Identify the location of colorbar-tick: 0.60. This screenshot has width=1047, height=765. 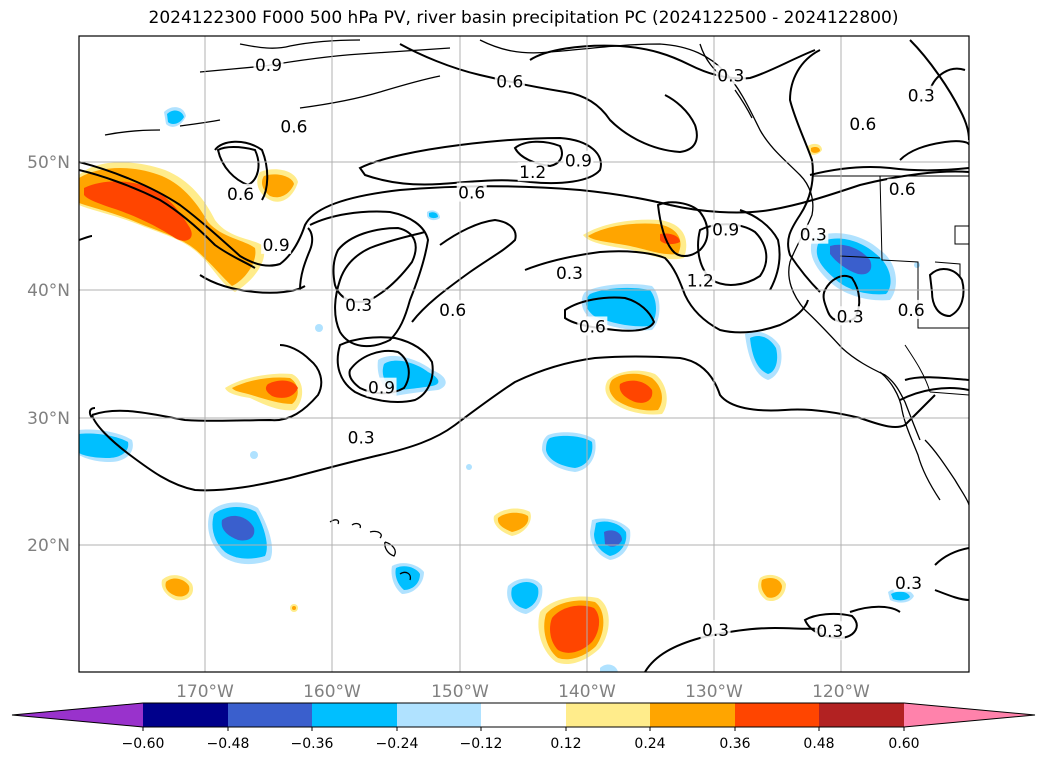
(903, 744).